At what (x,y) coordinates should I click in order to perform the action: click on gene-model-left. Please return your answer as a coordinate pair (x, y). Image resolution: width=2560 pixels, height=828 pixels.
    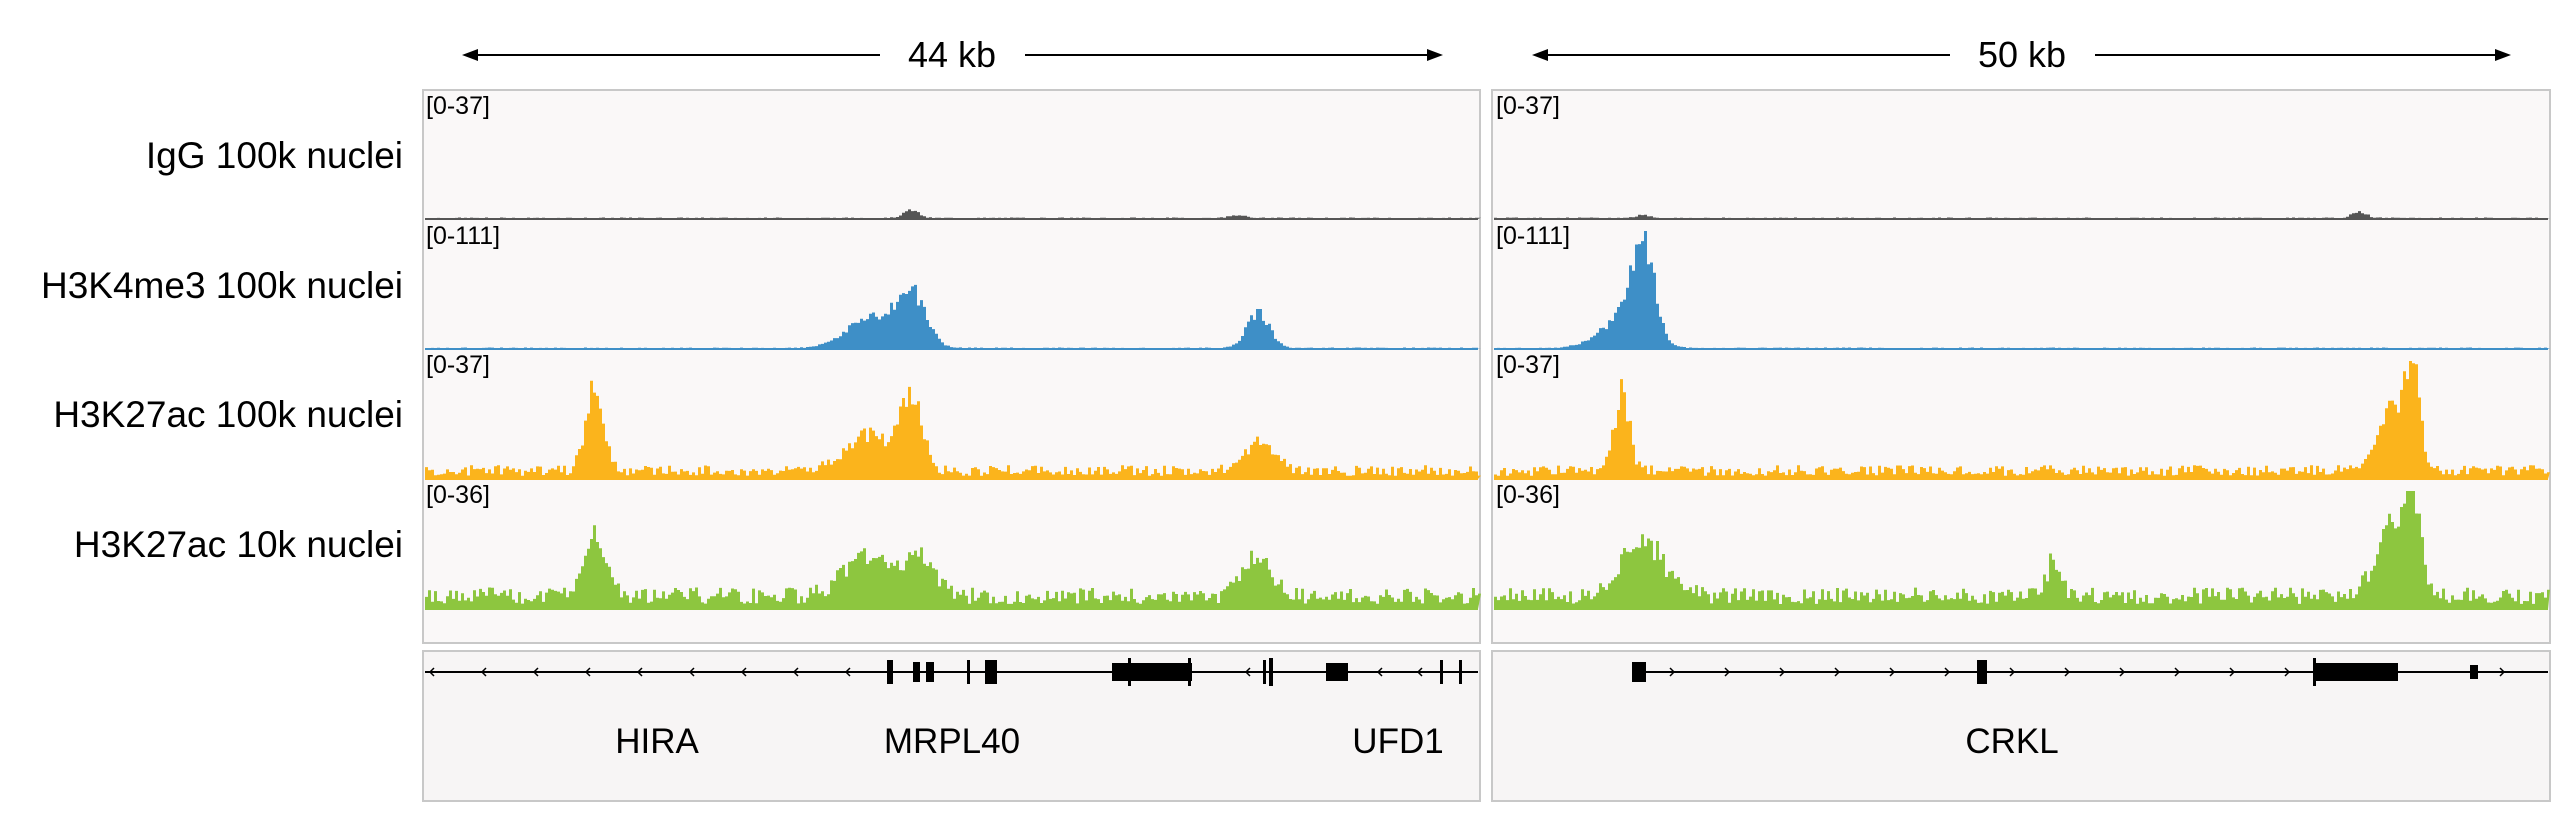
    Looking at the image, I should click on (951, 672).